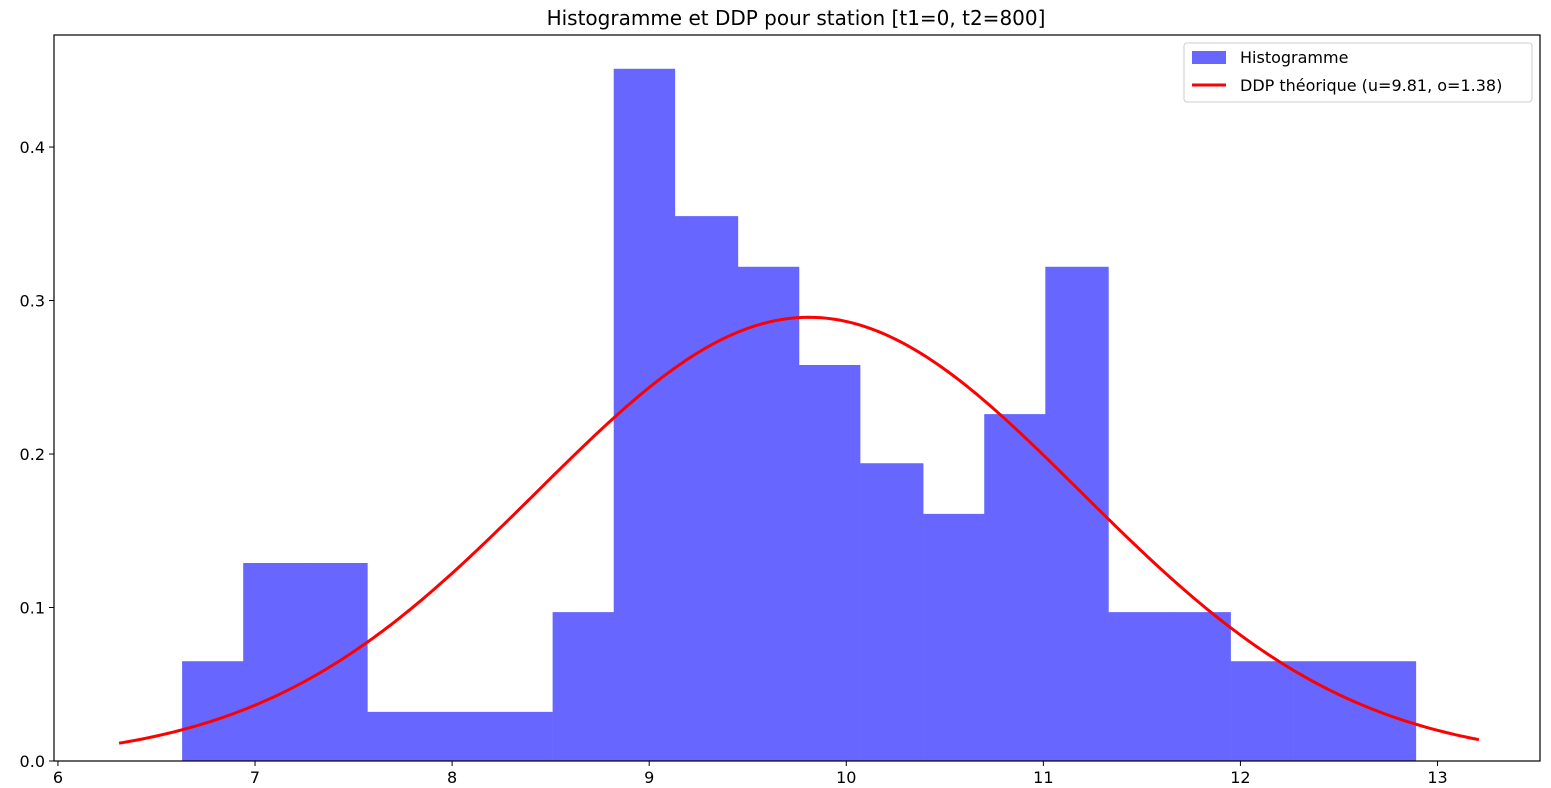 Image resolution: width=1551 pixels, height=788 pixels. I want to click on x-tick-label: 7, so click(255, 777).